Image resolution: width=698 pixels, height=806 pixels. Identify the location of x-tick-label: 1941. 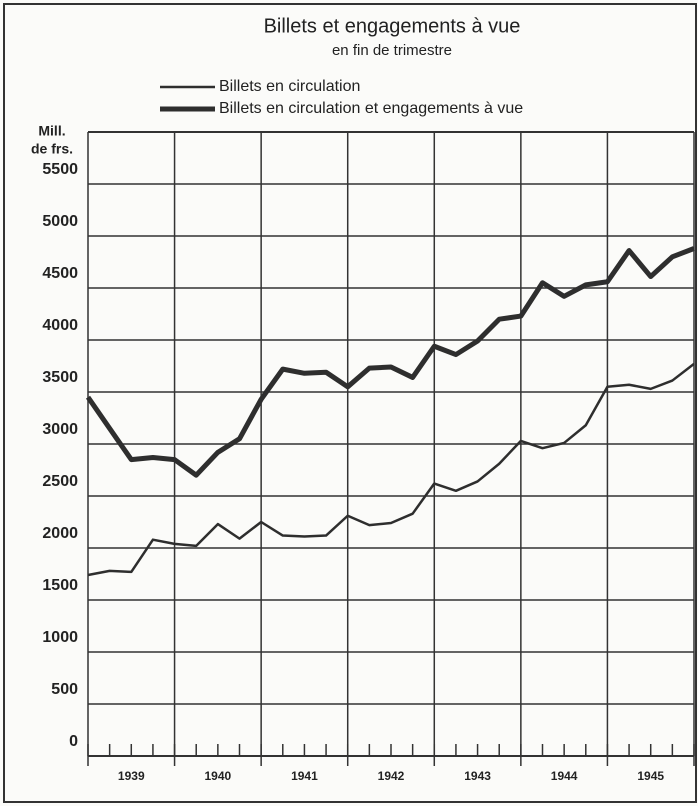
(304, 776).